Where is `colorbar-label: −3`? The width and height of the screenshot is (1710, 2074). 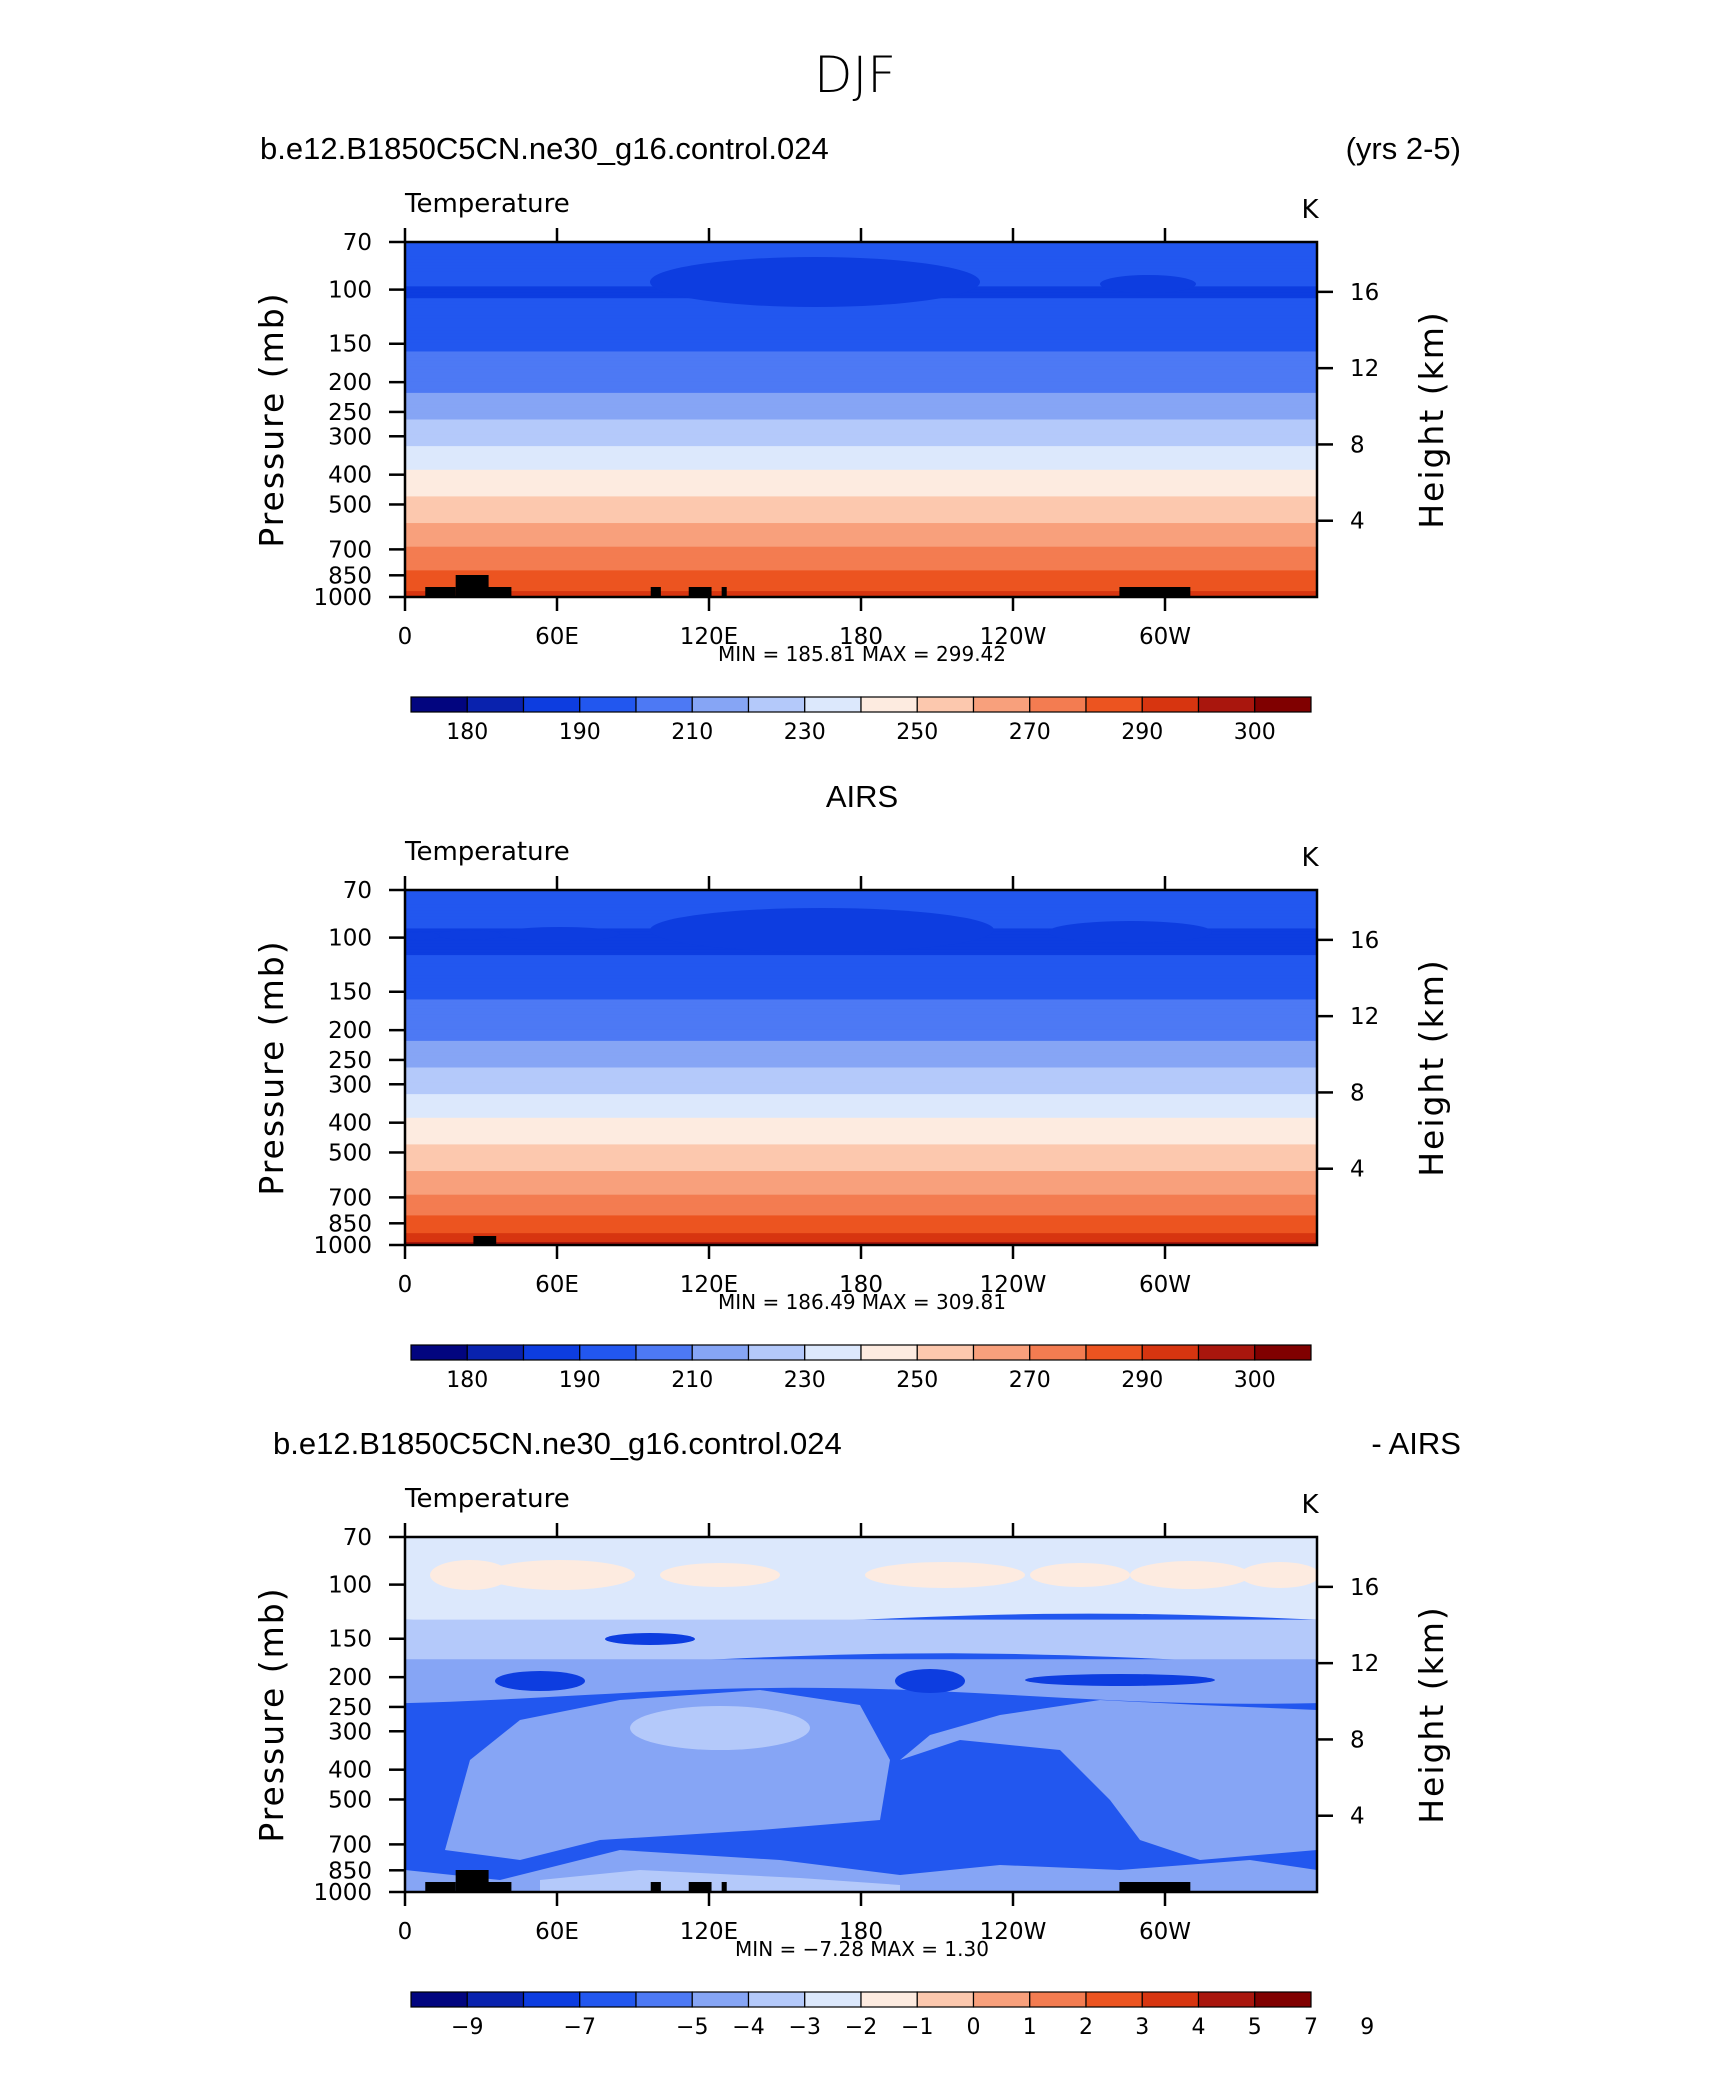 colorbar-label: −3 is located at coordinates (805, 2027).